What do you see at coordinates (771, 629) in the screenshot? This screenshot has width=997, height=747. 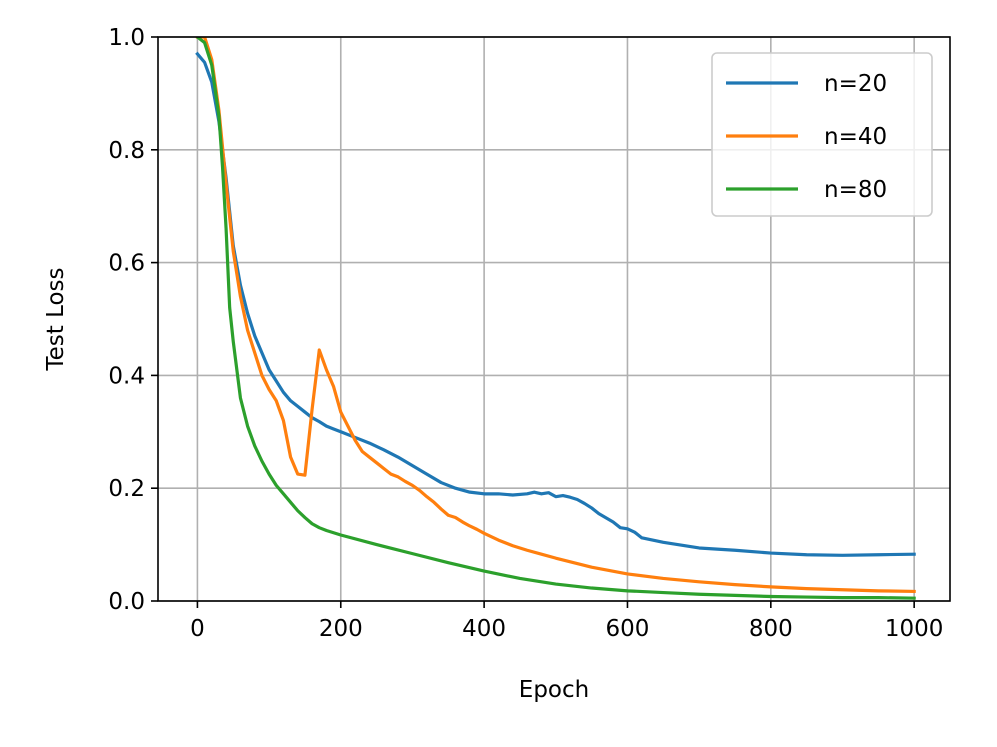 I see `x-tick-label: 800` at bounding box center [771, 629].